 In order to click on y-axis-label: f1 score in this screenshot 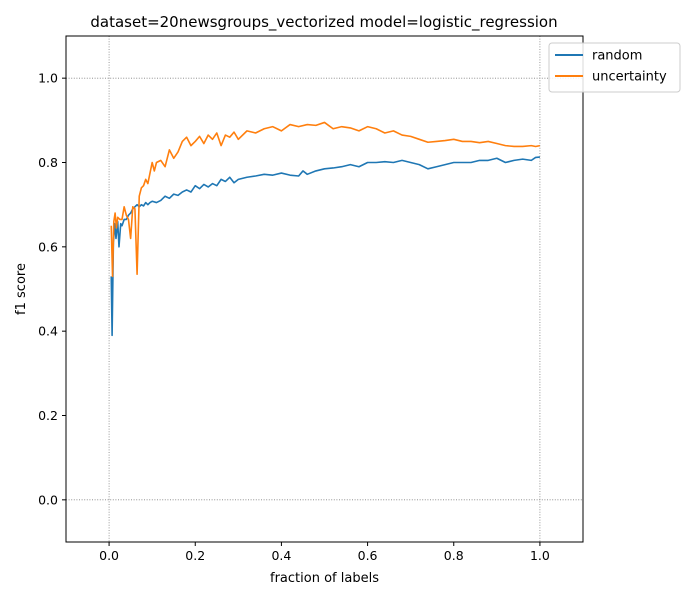, I will do `click(21, 289)`.